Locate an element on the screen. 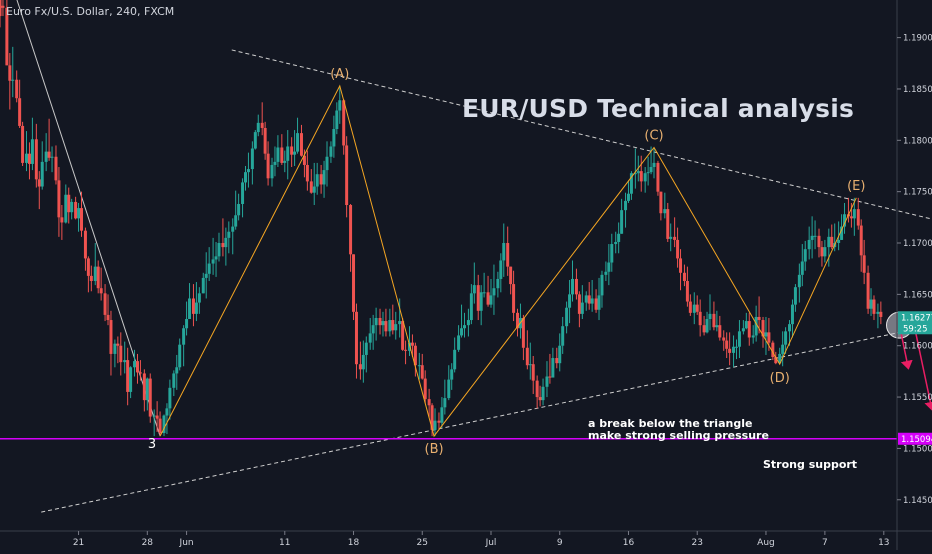 This screenshot has width=932, height=554. time-tick-label: 13 is located at coordinates (883, 543).